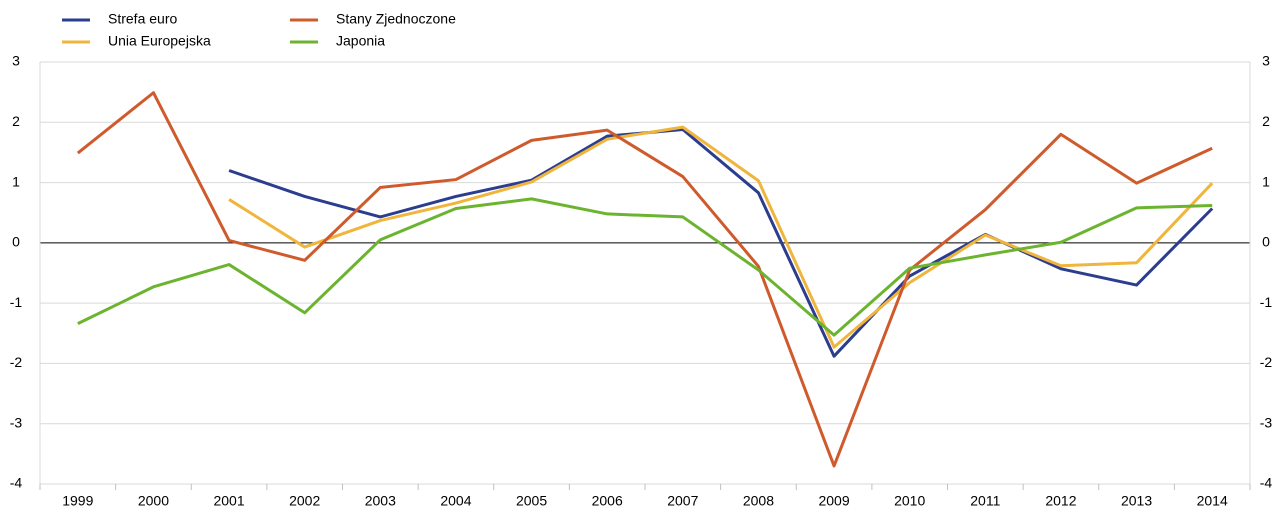  I want to click on x-tick-label: 2001, so click(228, 501).